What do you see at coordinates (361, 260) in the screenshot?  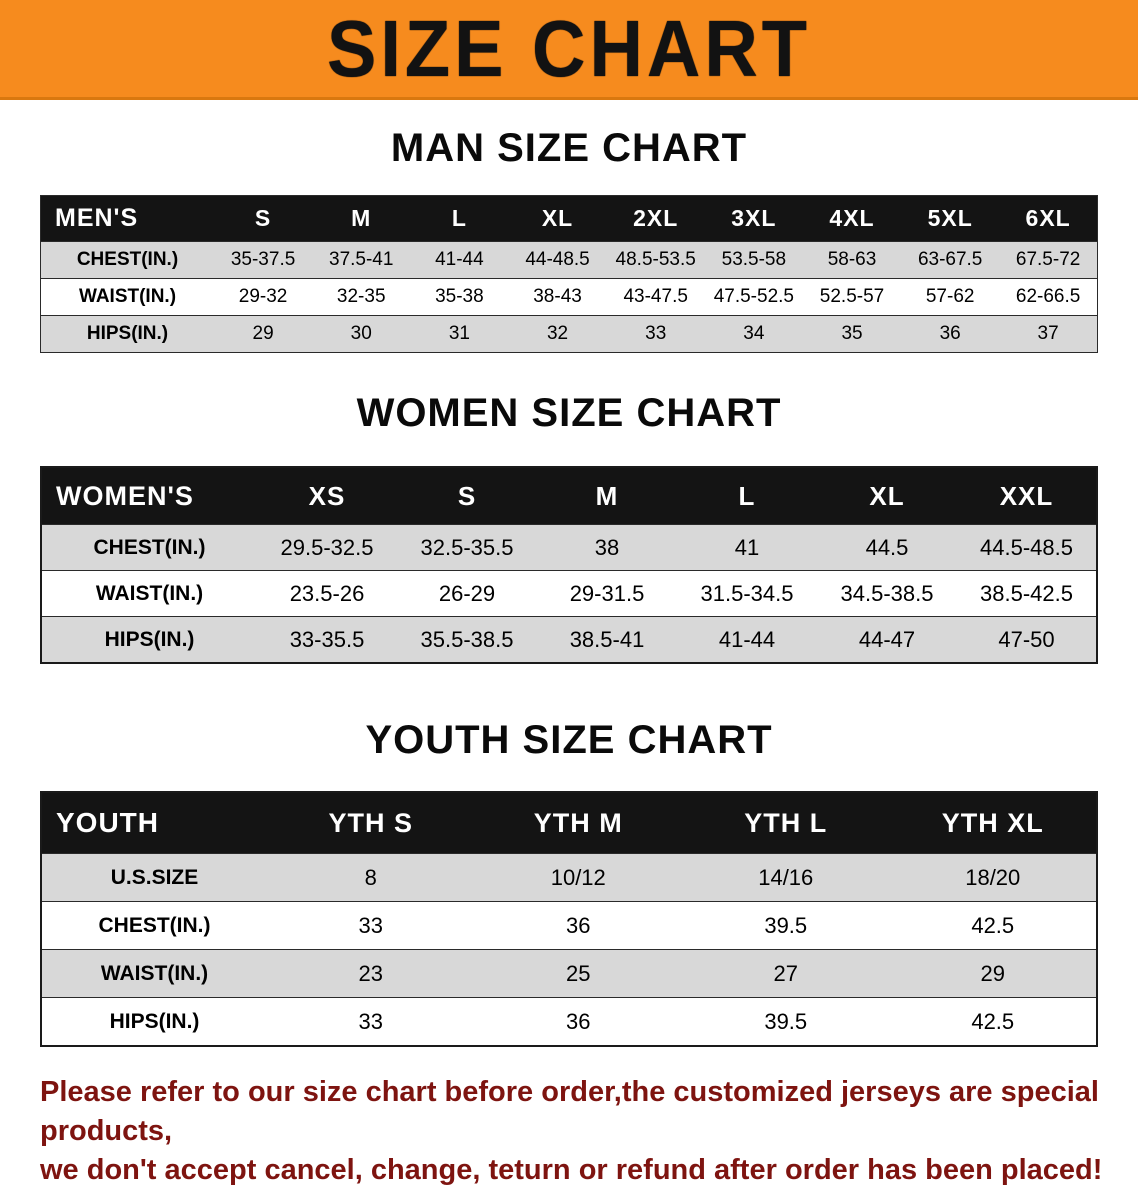 I see `size-value-cell: 37.5-41` at bounding box center [361, 260].